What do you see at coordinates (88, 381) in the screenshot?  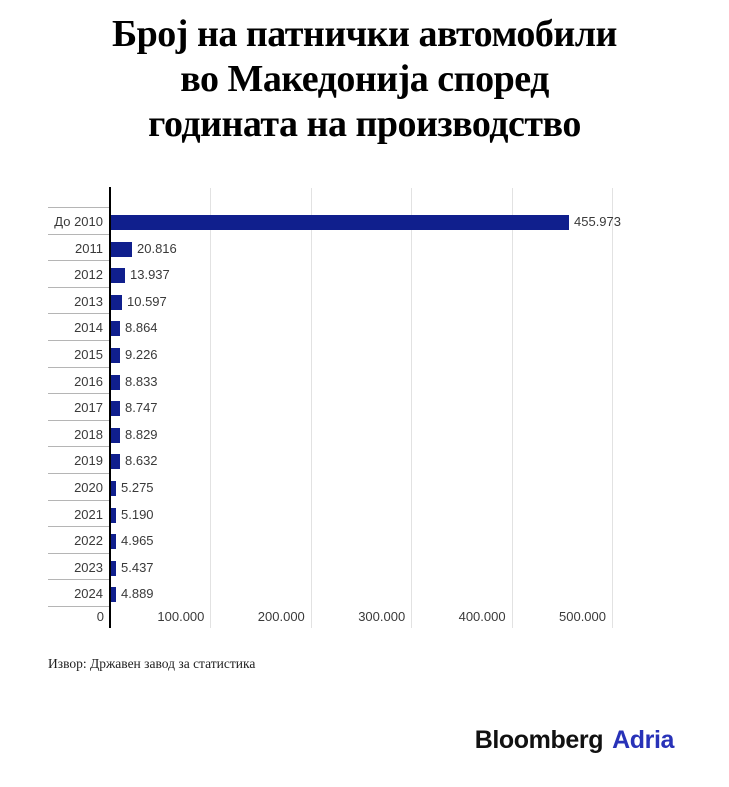 I see `category-label: 2016` at bounding box center [88, 381].